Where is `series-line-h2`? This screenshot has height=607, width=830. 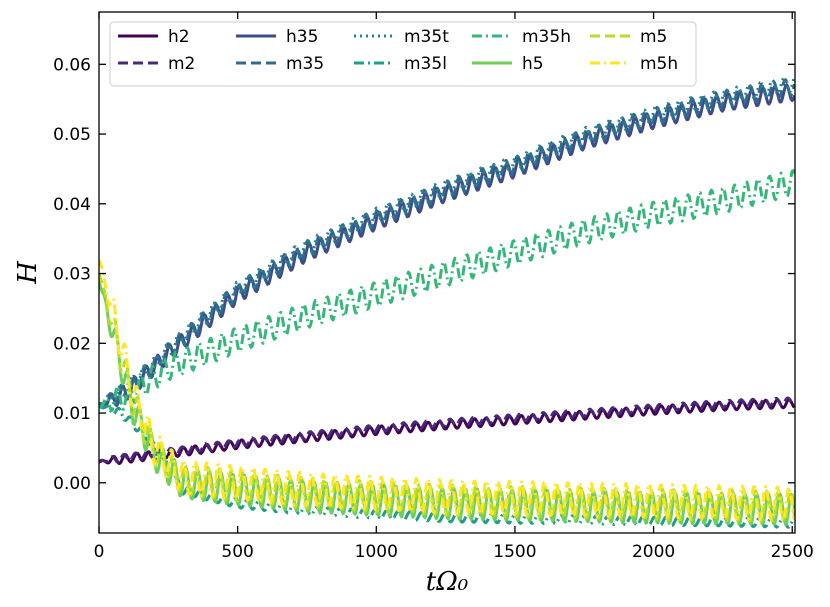 series-line-h2 is located at coordinates (447, 431).